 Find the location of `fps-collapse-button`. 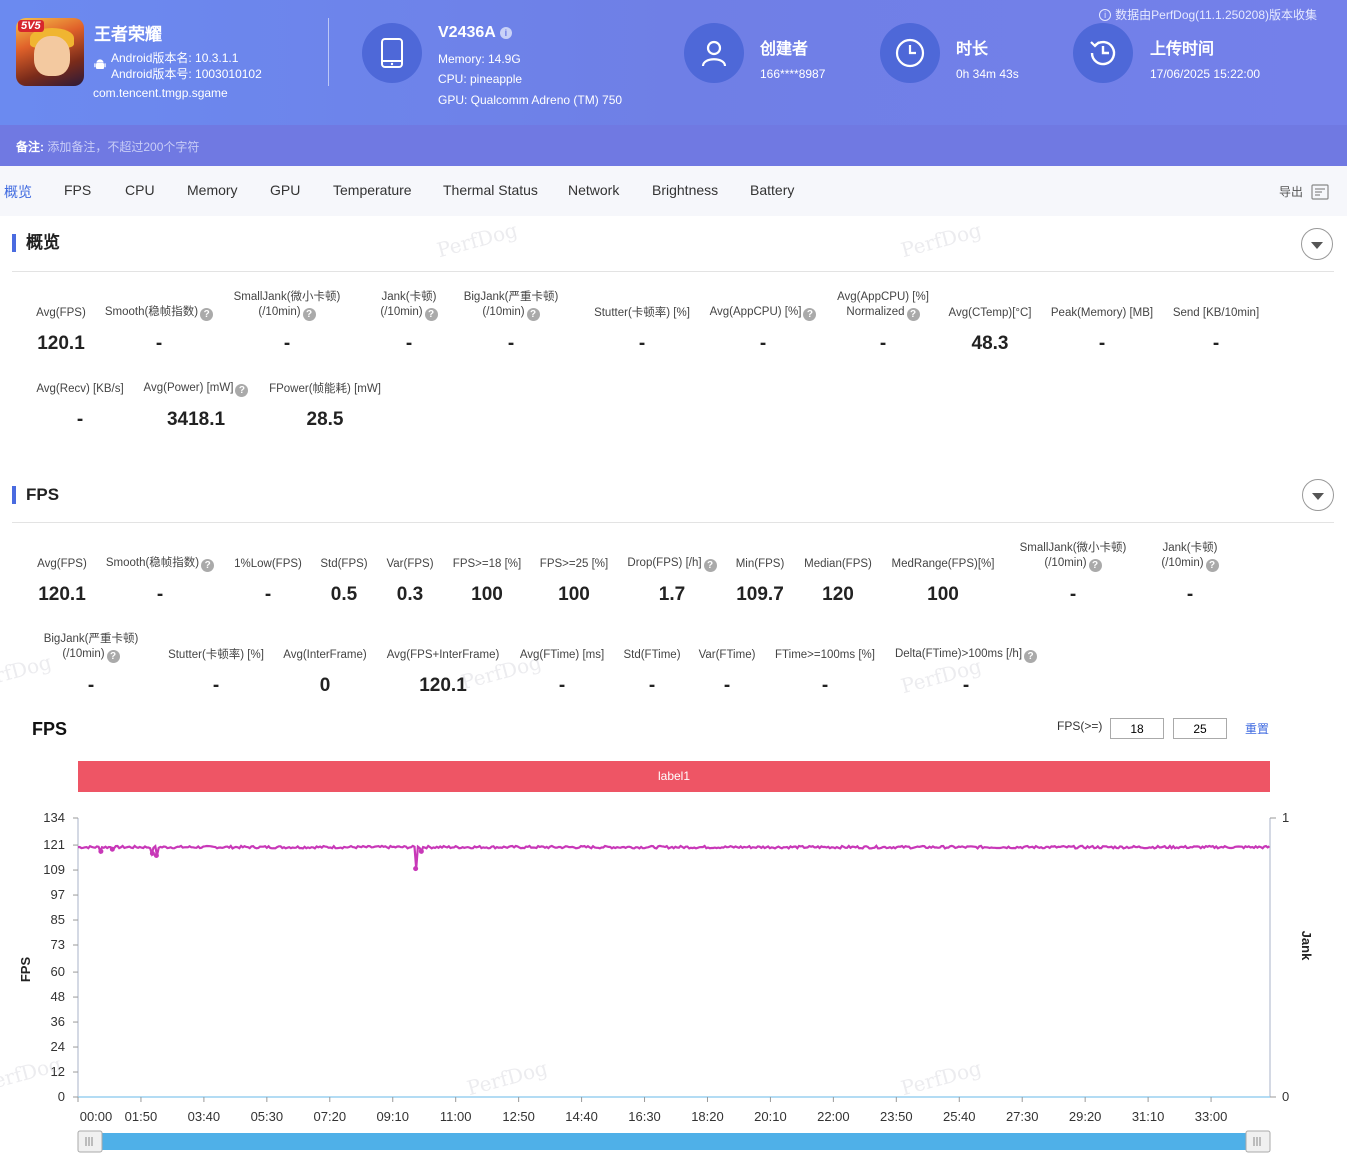

fps-collapse-button is located at coordinates (1318, 495).